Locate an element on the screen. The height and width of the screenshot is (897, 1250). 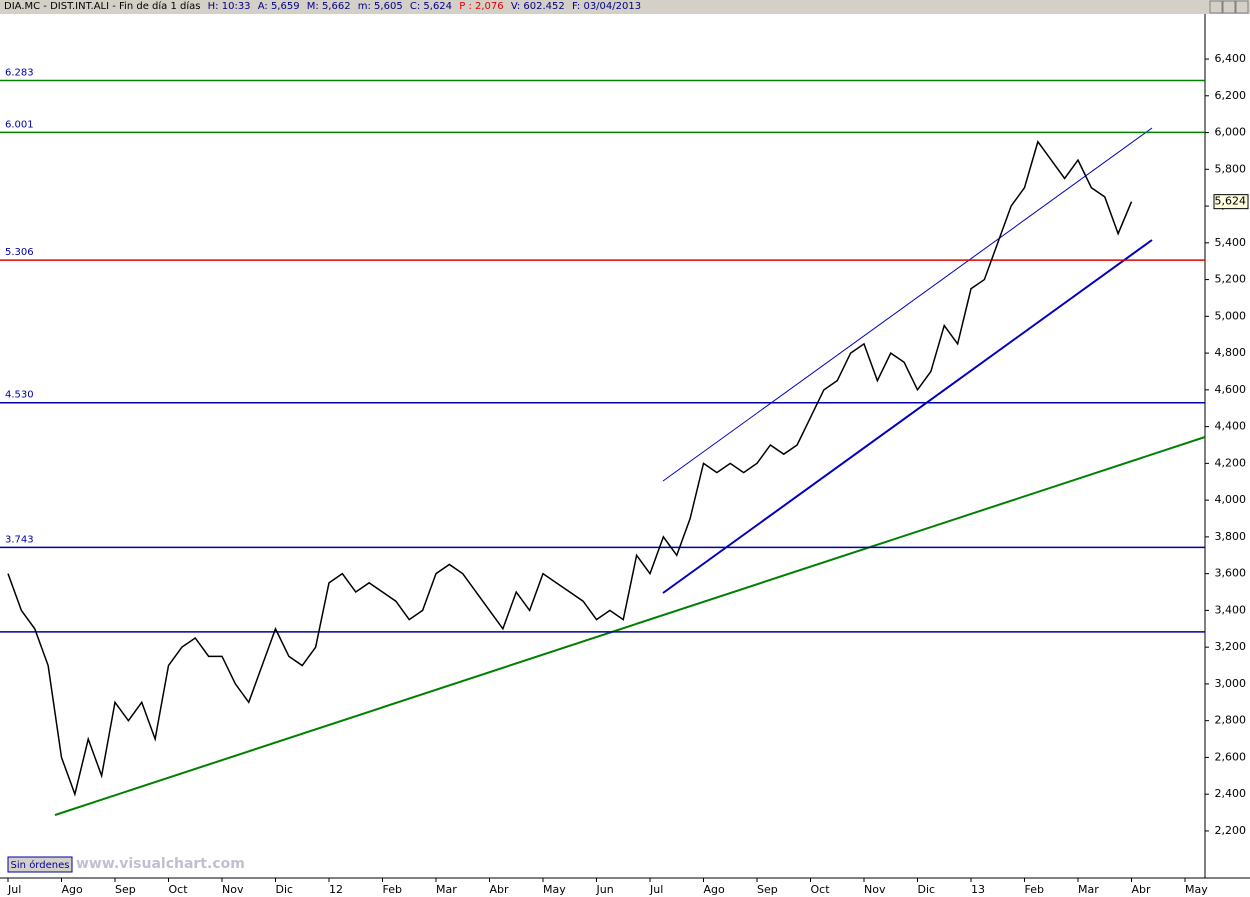
last-price: 5,624 is located at coordinates (1231, 201).